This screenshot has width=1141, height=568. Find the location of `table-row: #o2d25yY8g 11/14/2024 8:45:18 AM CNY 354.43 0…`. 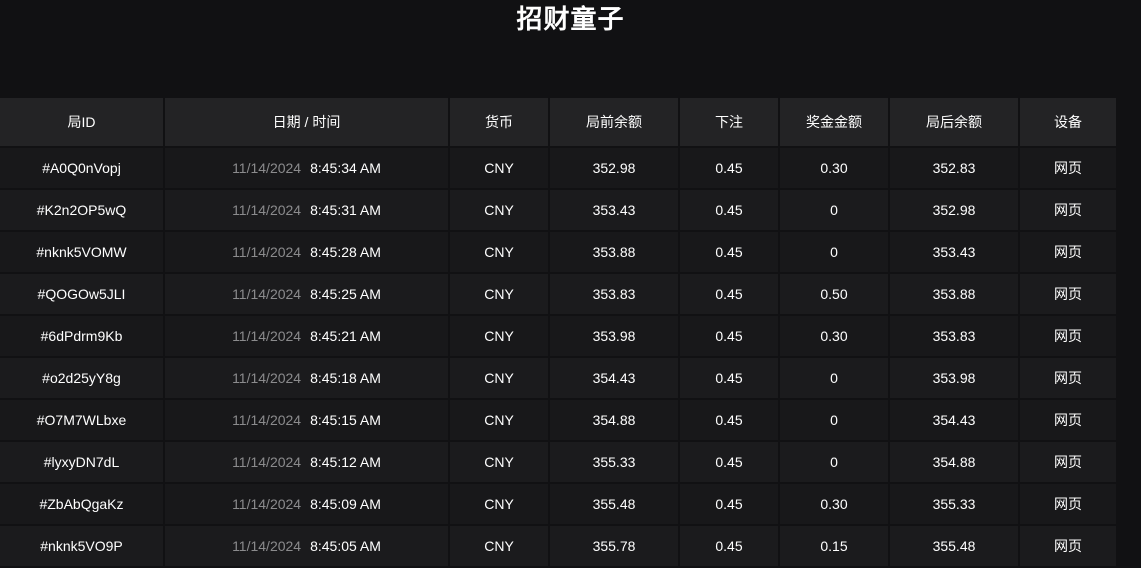

table-row: #o2d25yY8g 11/14/2024 8:45:18 AM CNY 354.43 0… is located at coordinates (570, 379).